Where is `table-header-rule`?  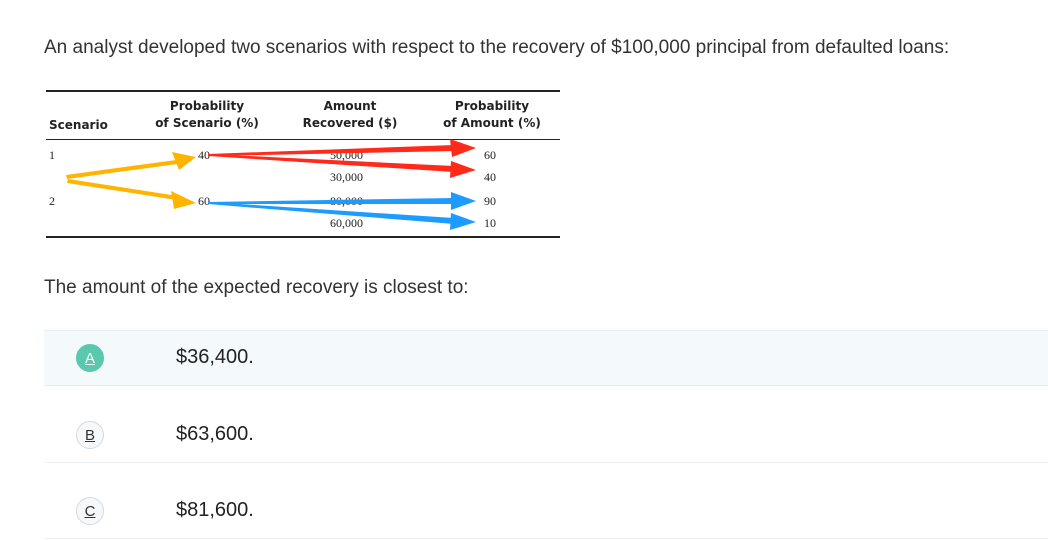
table-header-rule is located at coordinates (303, 139).